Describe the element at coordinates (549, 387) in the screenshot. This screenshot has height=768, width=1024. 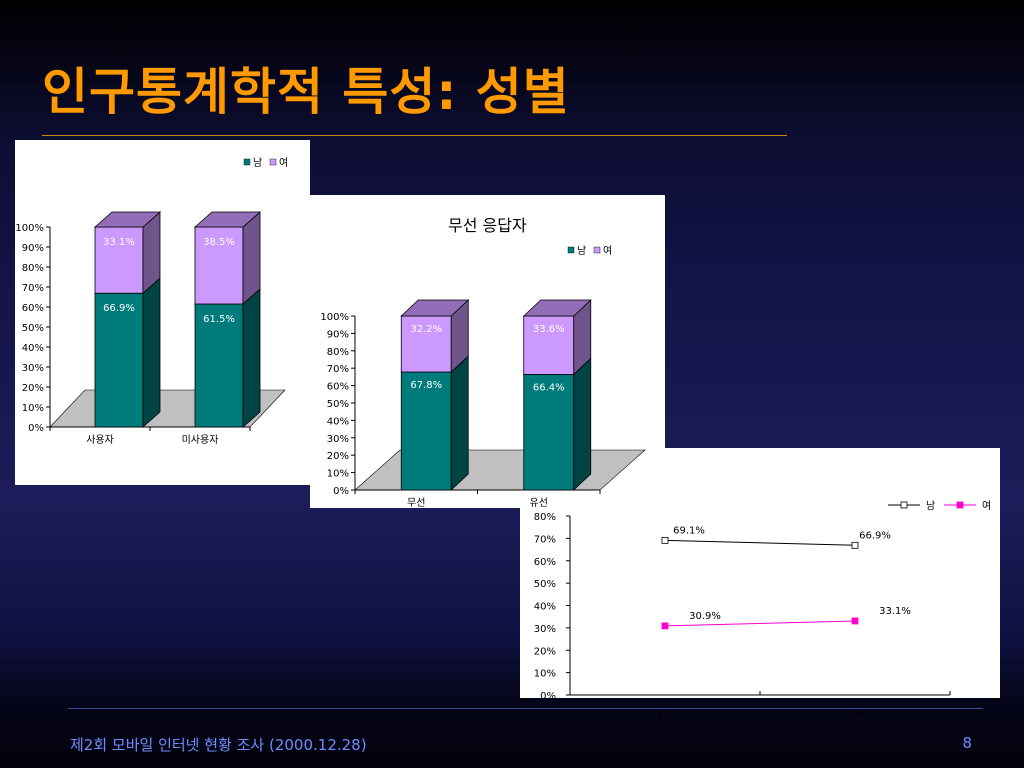
I see `data-label: 66.4%` at that location.